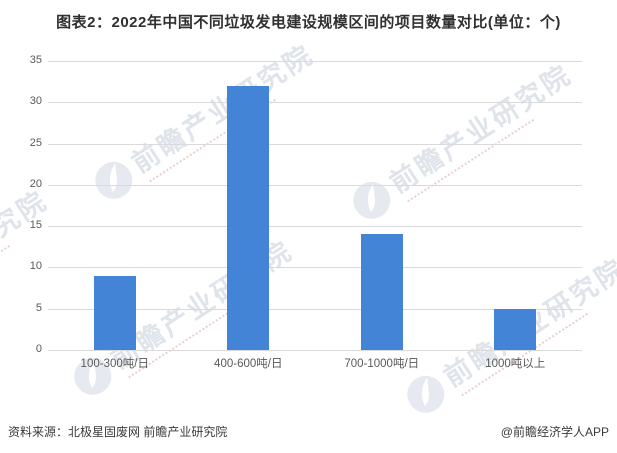  What do you see at coordinates (114, 364) in the screenshot?
I see `x-axis-category-label: 100-300吨/日` at bounding box center [114, 364].